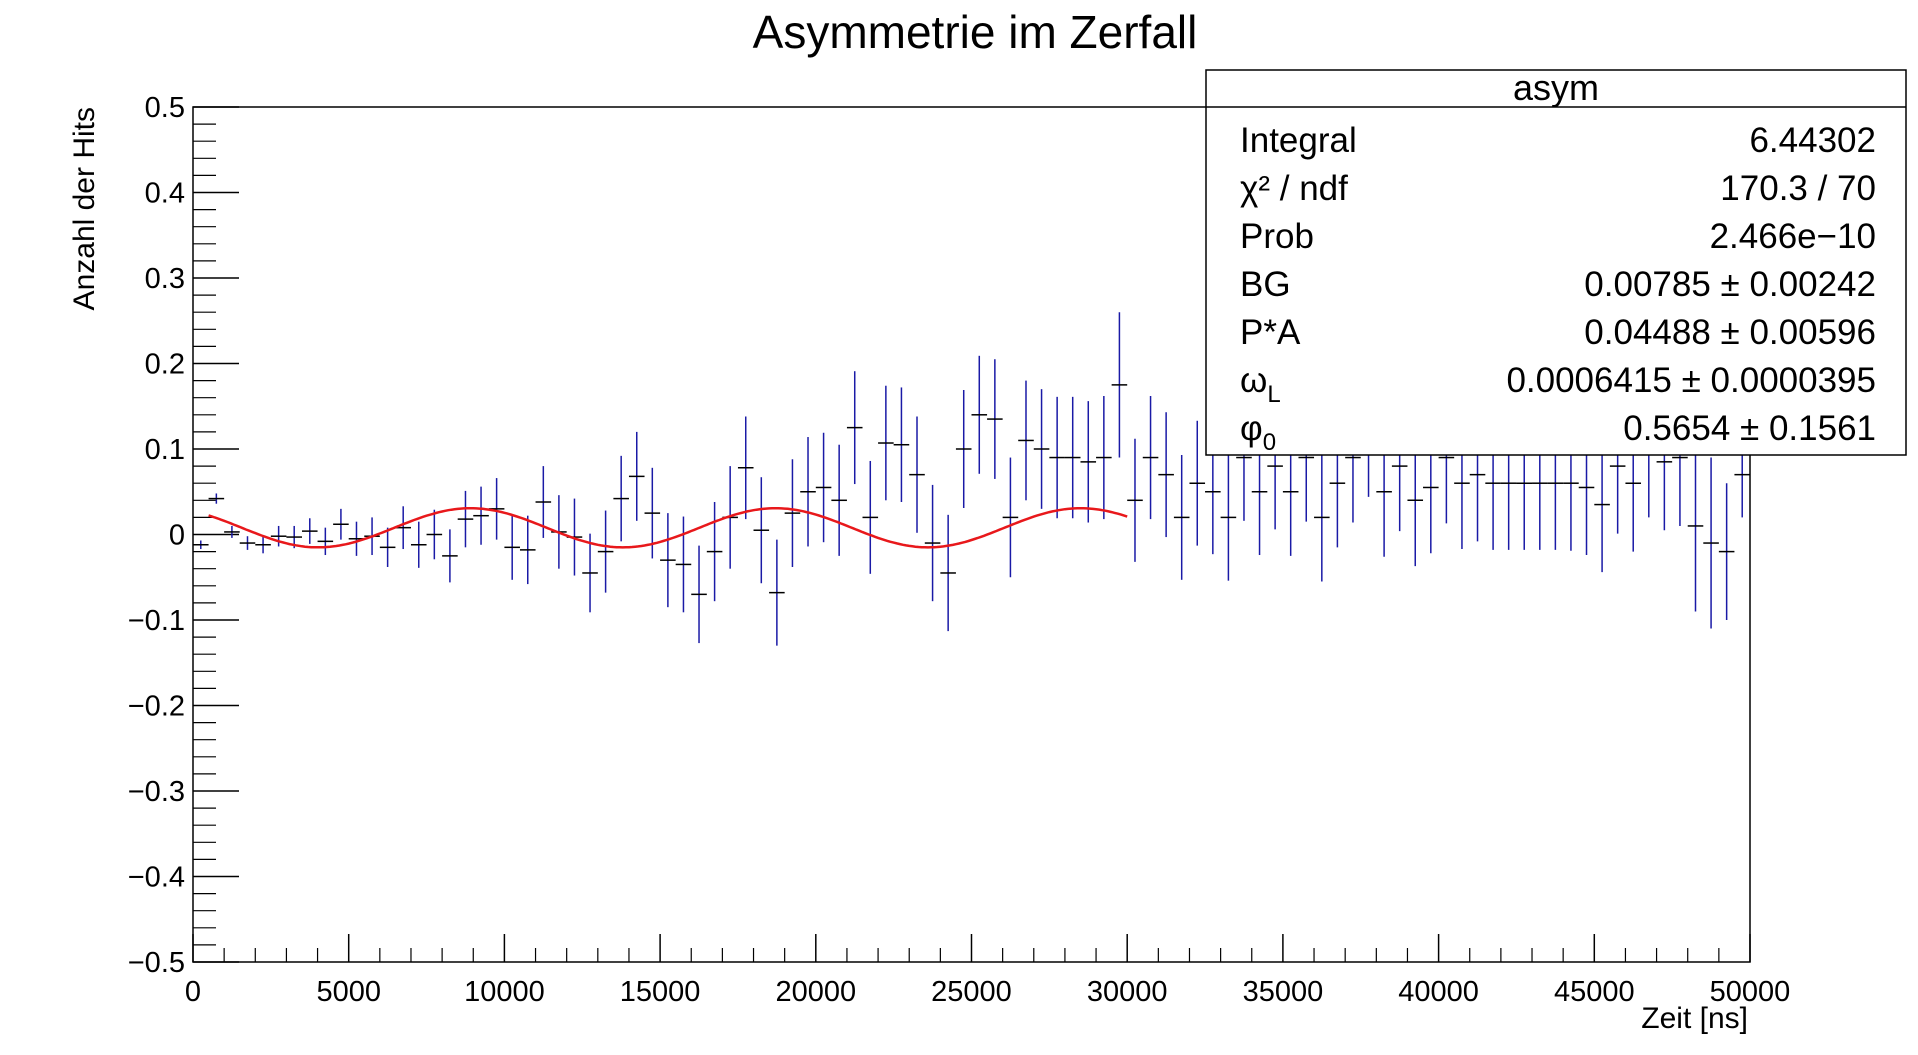 Image resolution: width=1918 pixels, height=1055 pixels. Describe the element at coordinates (1556, 87) in the screenshot. I see `stats-box-title: asym` at that location.